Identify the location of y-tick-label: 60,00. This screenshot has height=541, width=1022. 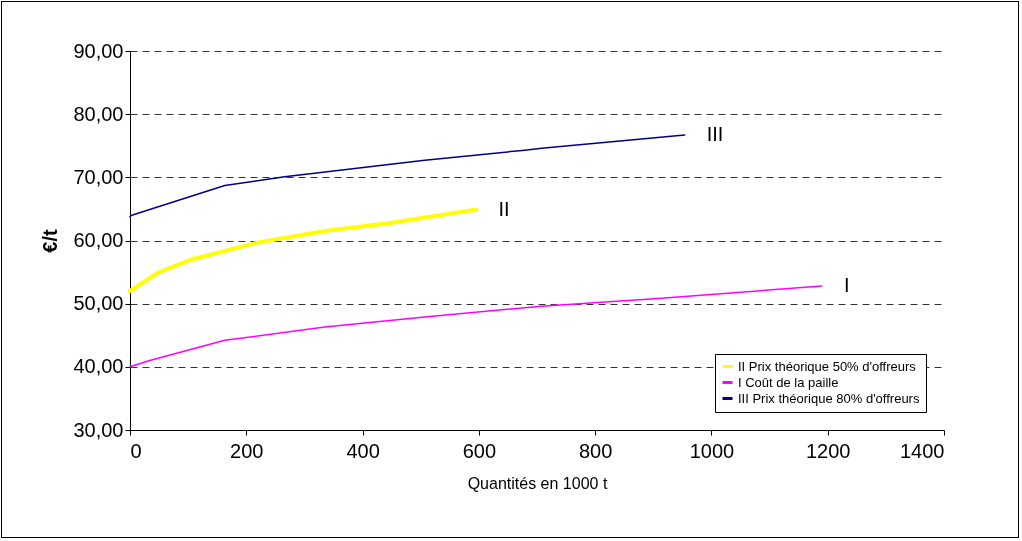
(98, 240).